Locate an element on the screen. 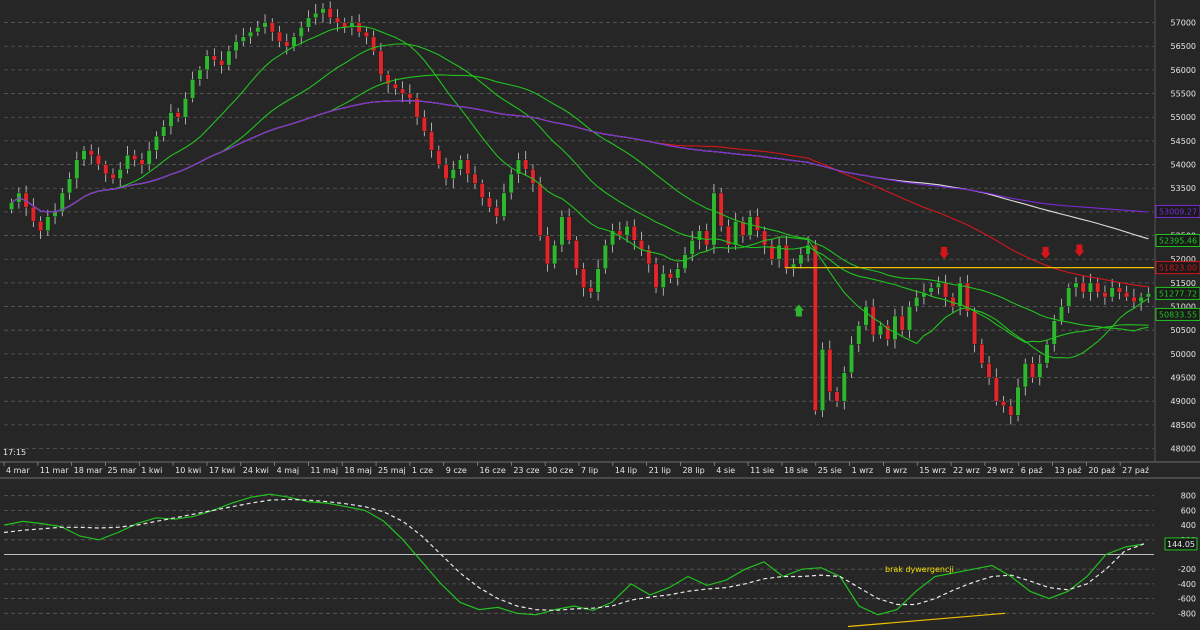 This screenshot has height=630, width=1200. badge-label: 144.05 is located at coordinates (1181, 544).